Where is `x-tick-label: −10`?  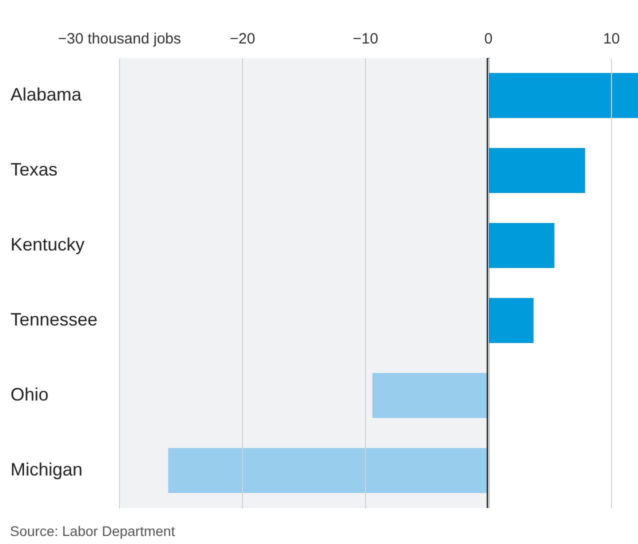 x-tick-label: −10 is located at coordinates (365, 39).